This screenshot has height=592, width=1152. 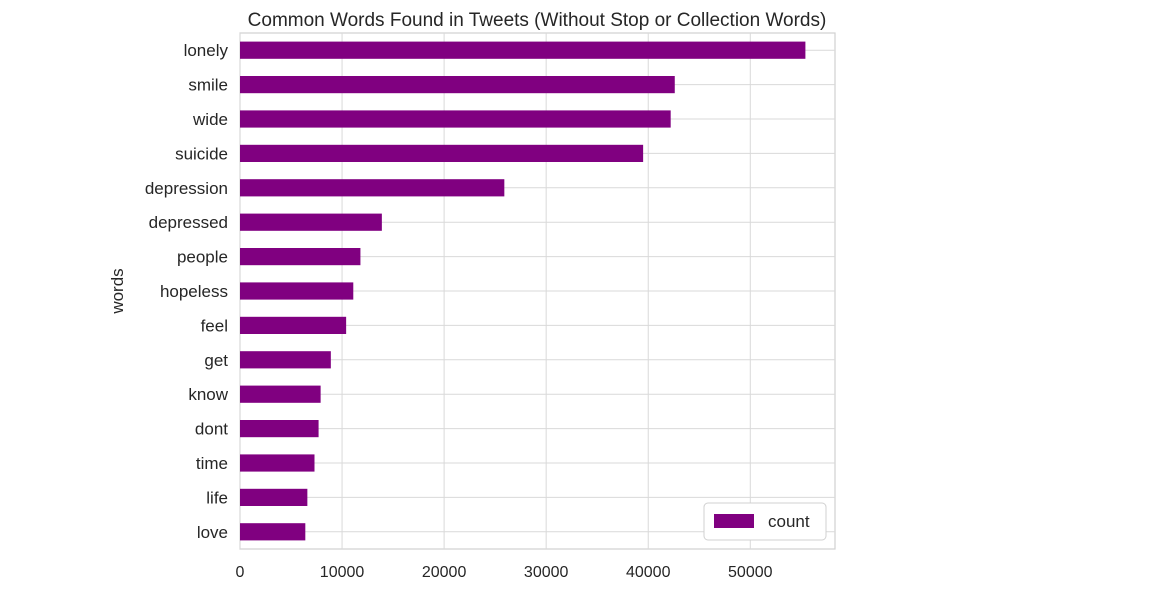 What do you see at coordinates (442, 153) in the screenshot?
I see `bar-suicide` at bounding box center [442, 153].